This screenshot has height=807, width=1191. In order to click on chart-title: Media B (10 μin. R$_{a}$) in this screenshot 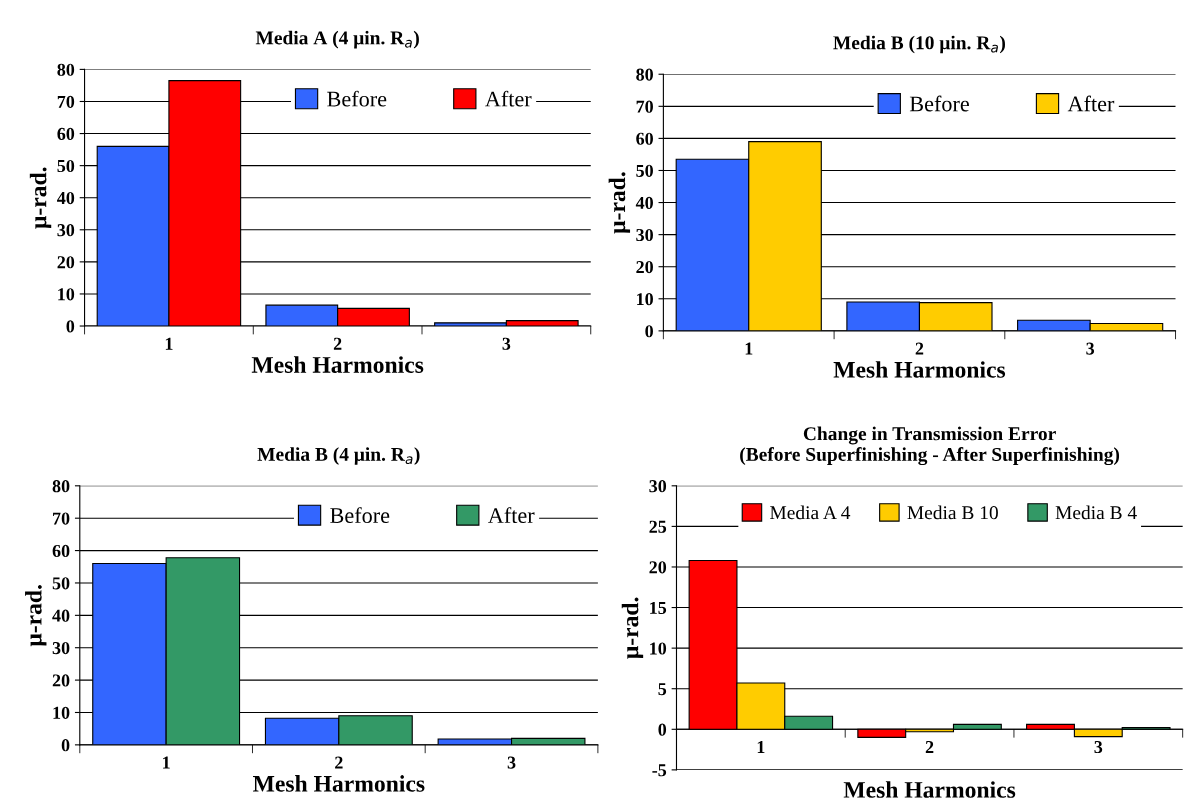, I will do `click(919, 44)`.